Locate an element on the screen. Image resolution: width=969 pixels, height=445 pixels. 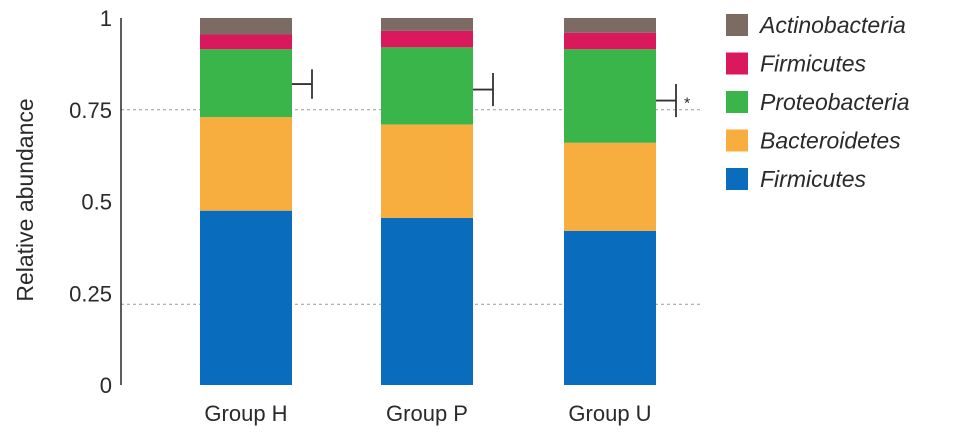
legend-label: Proteobacteria is located at coordinates (835, 102).